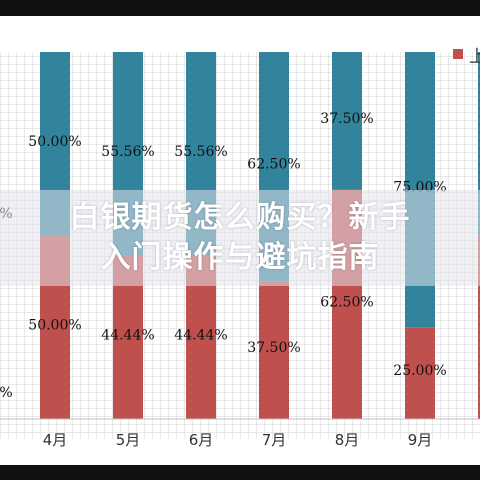 Image resolution: width=480 pixels, height=480 pixels. What do you see at coordinates (6, 393) in the screenshot?
I see `data-label-lower: %` at bounding box center [6, 393].